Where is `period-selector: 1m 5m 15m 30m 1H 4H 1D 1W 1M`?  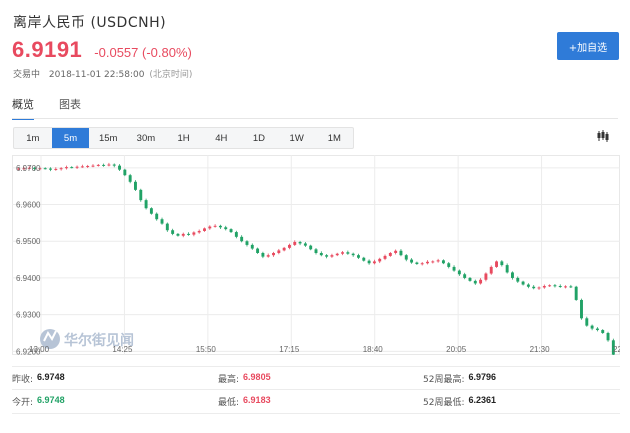 period-selector: 1m 5m 15m 30m 1H 4H 1D 1W 1M is located at coordinates (184, 138).